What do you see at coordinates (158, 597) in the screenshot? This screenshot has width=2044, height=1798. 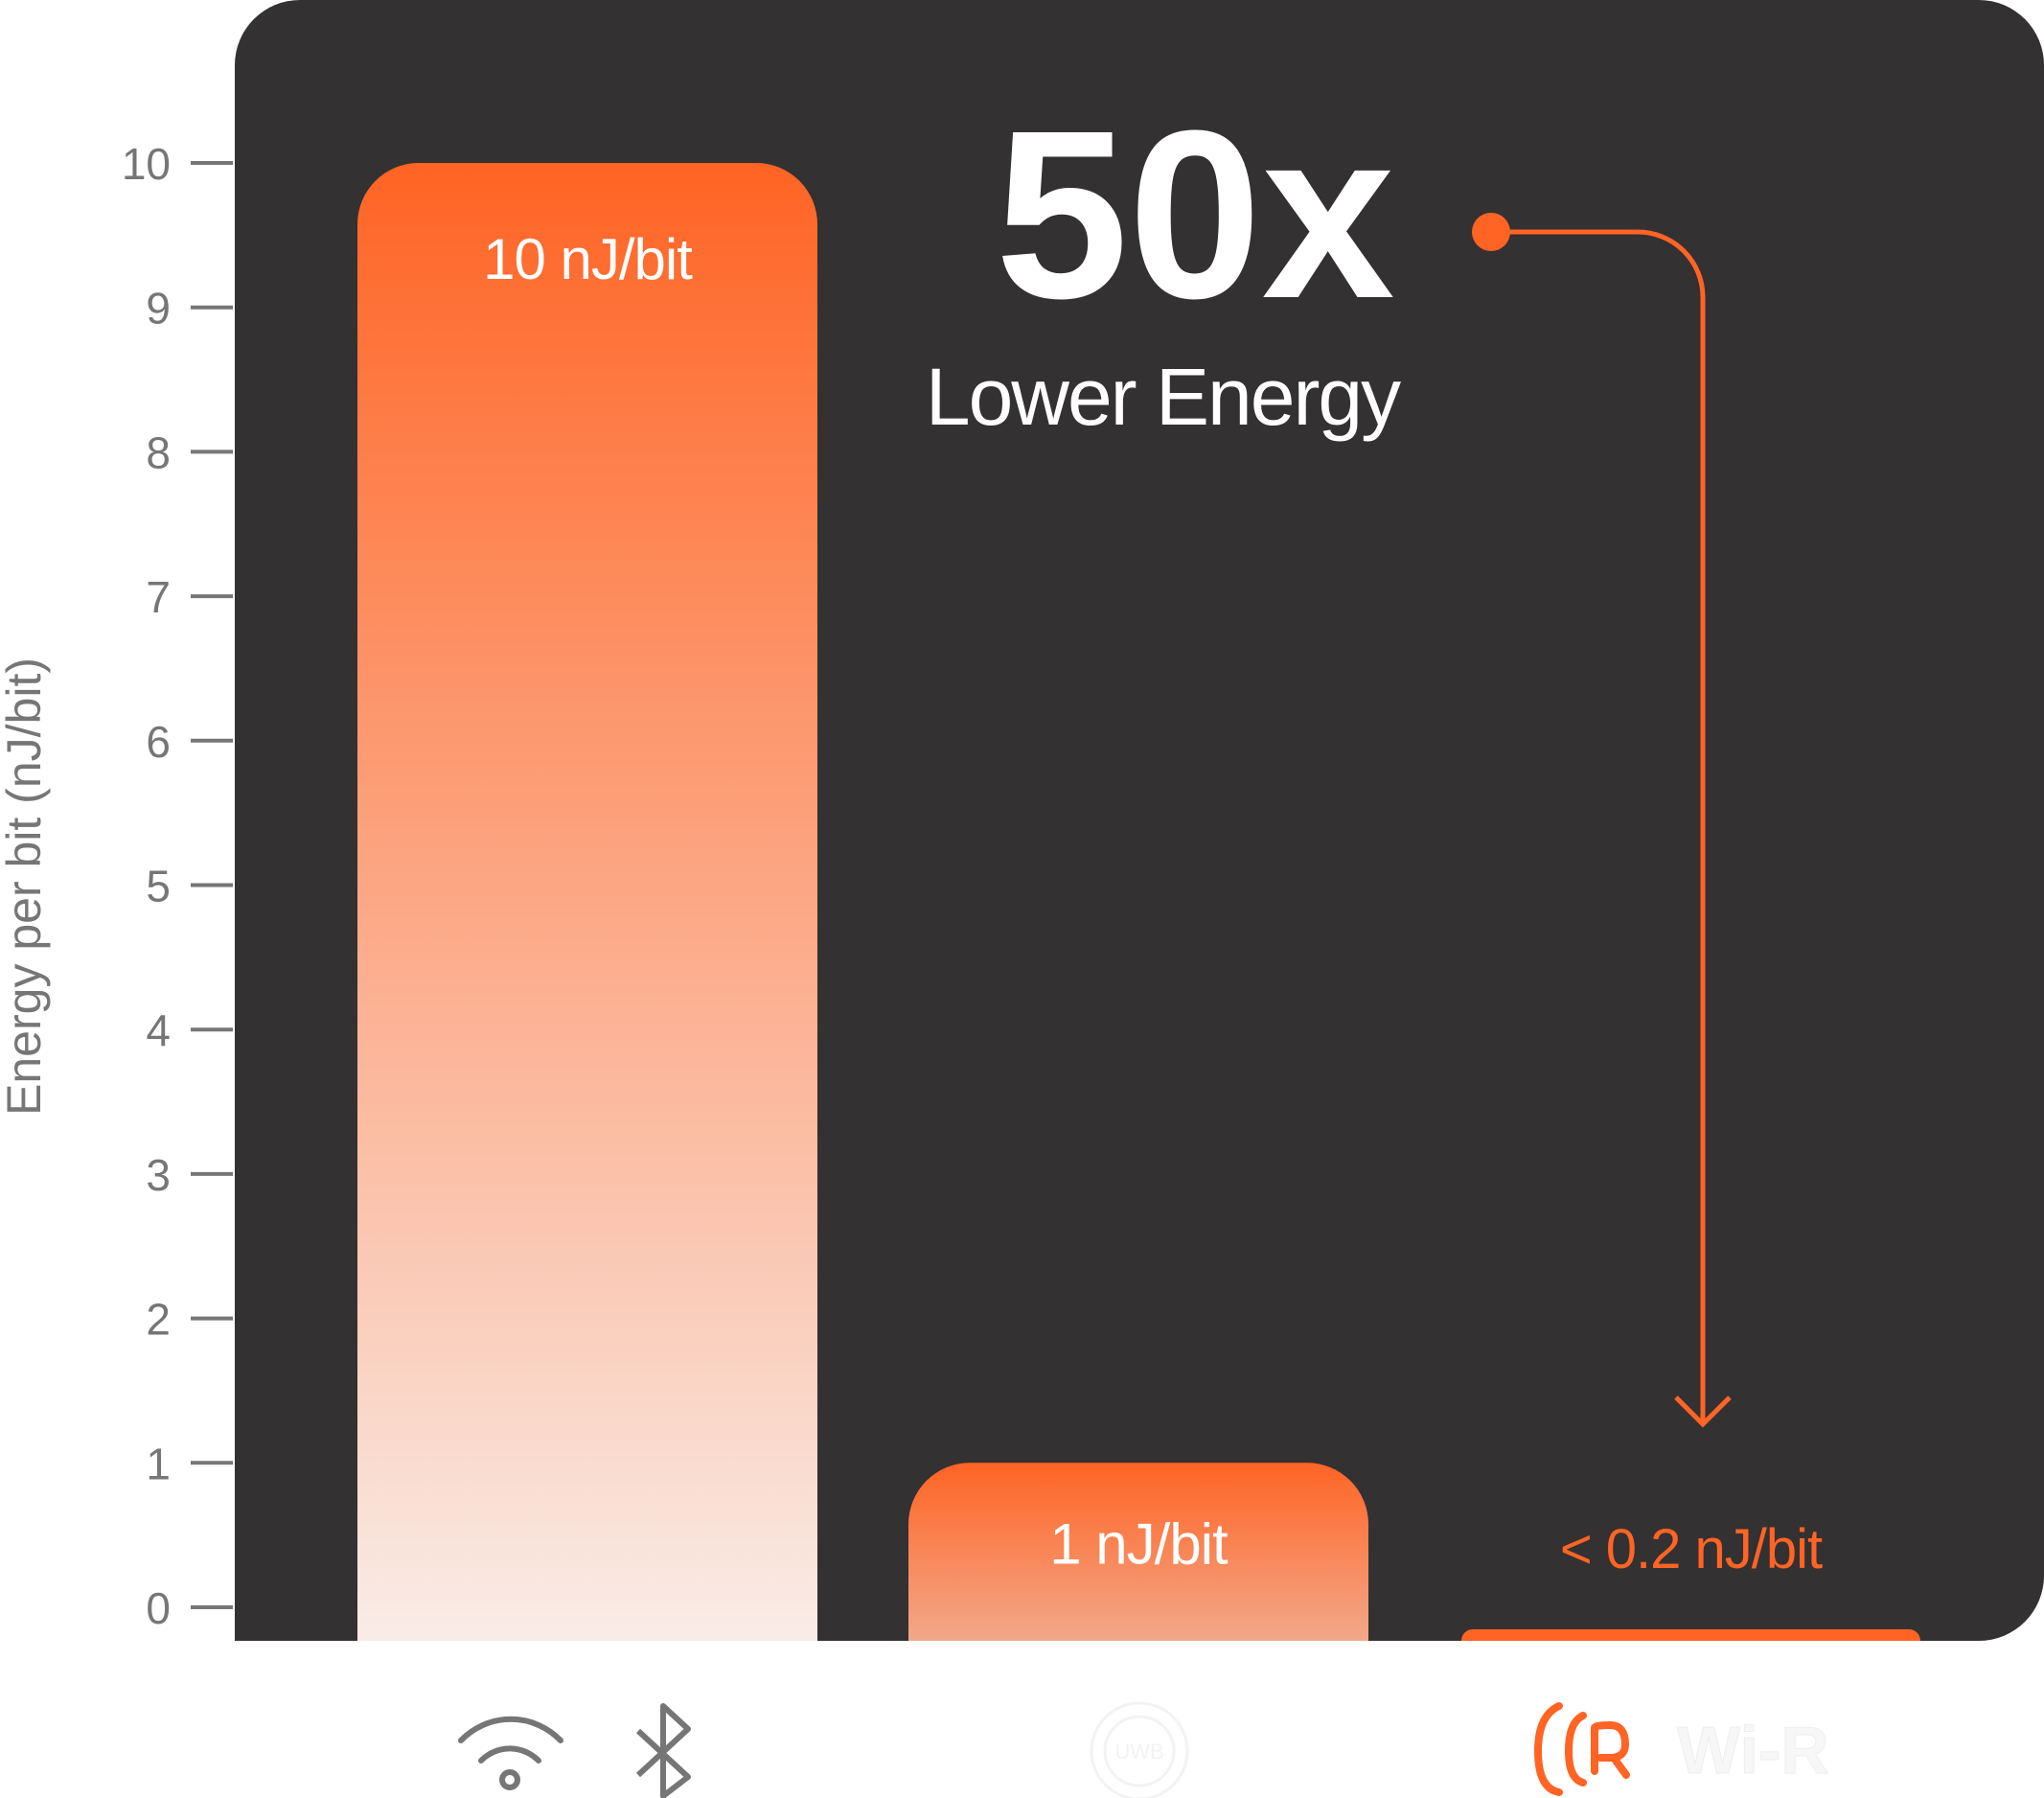 I see `y-tick-label: 7` at bounding box center [158, 597].